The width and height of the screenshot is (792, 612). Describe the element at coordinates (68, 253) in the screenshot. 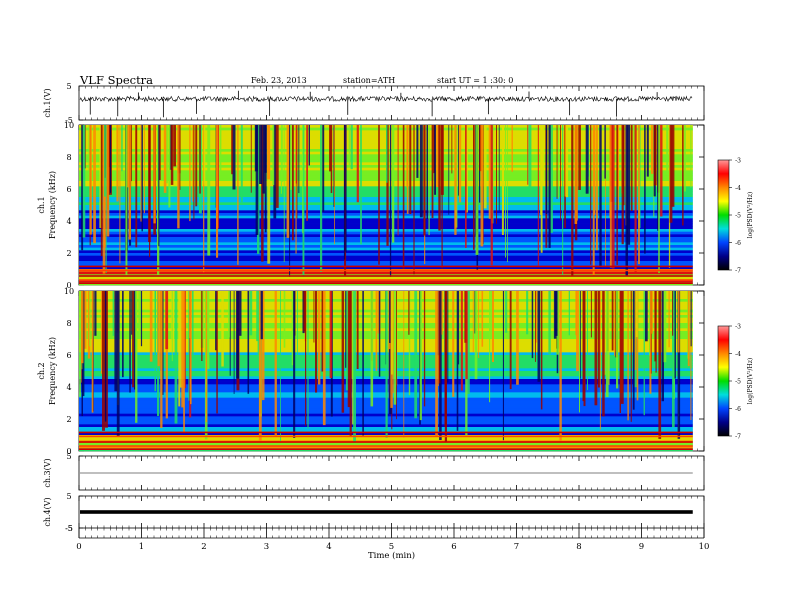

I see `ch1-spectrogram-ytick-label: 2` at that location.